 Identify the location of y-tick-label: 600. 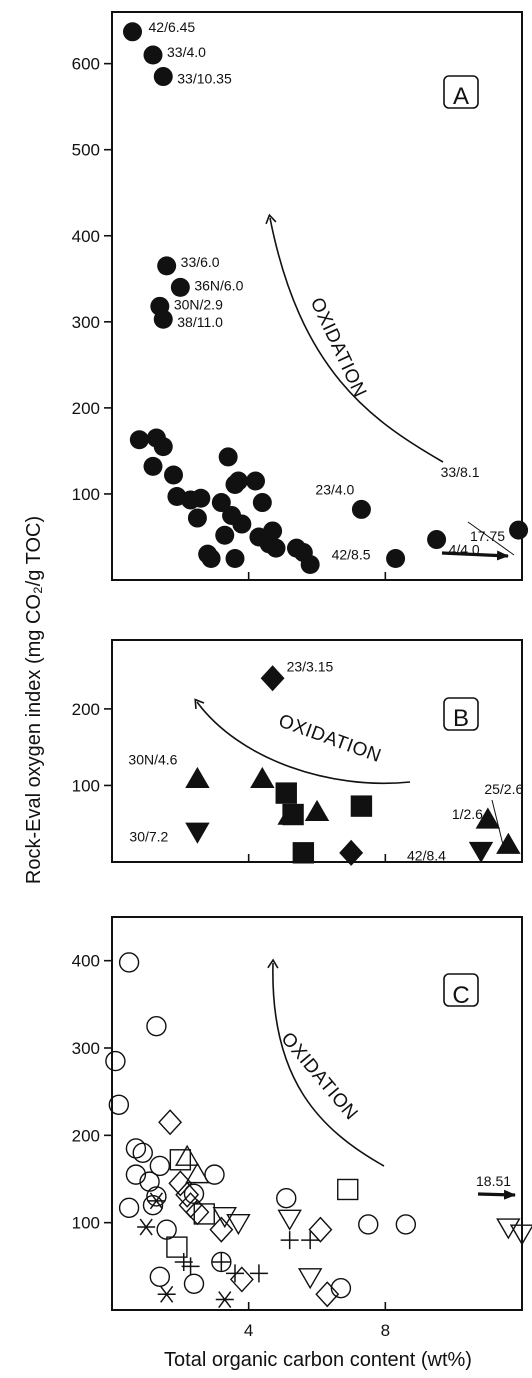
(86, 64).